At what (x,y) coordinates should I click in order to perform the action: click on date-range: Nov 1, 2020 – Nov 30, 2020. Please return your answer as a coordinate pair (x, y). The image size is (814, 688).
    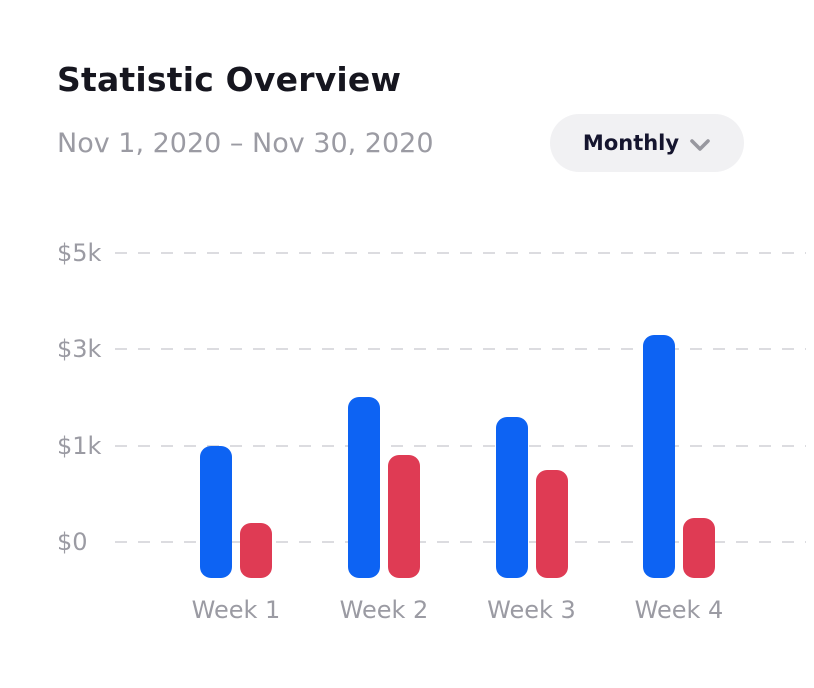
    Looking at the image, I should click on (245, 143).